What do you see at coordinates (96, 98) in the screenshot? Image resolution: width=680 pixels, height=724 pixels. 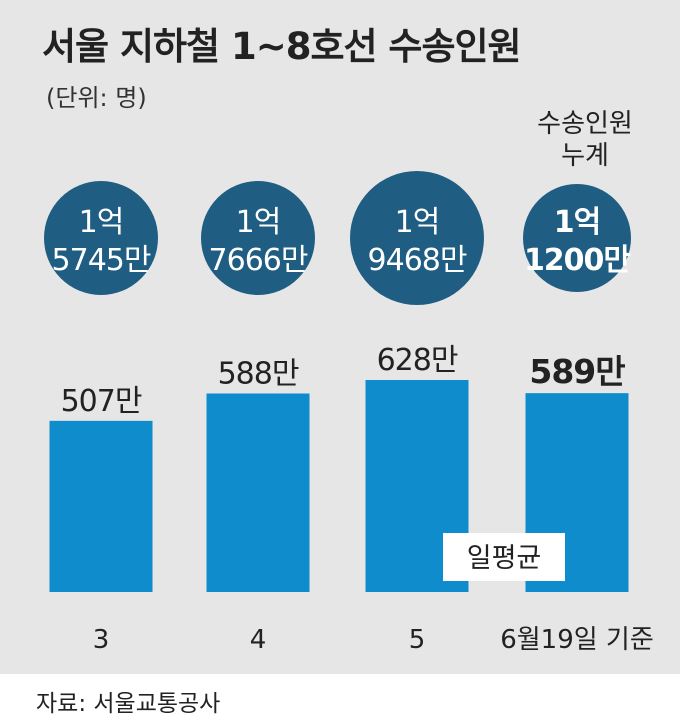 I see `unit-note: (단위: 명)` at bounding box center [96, 98].